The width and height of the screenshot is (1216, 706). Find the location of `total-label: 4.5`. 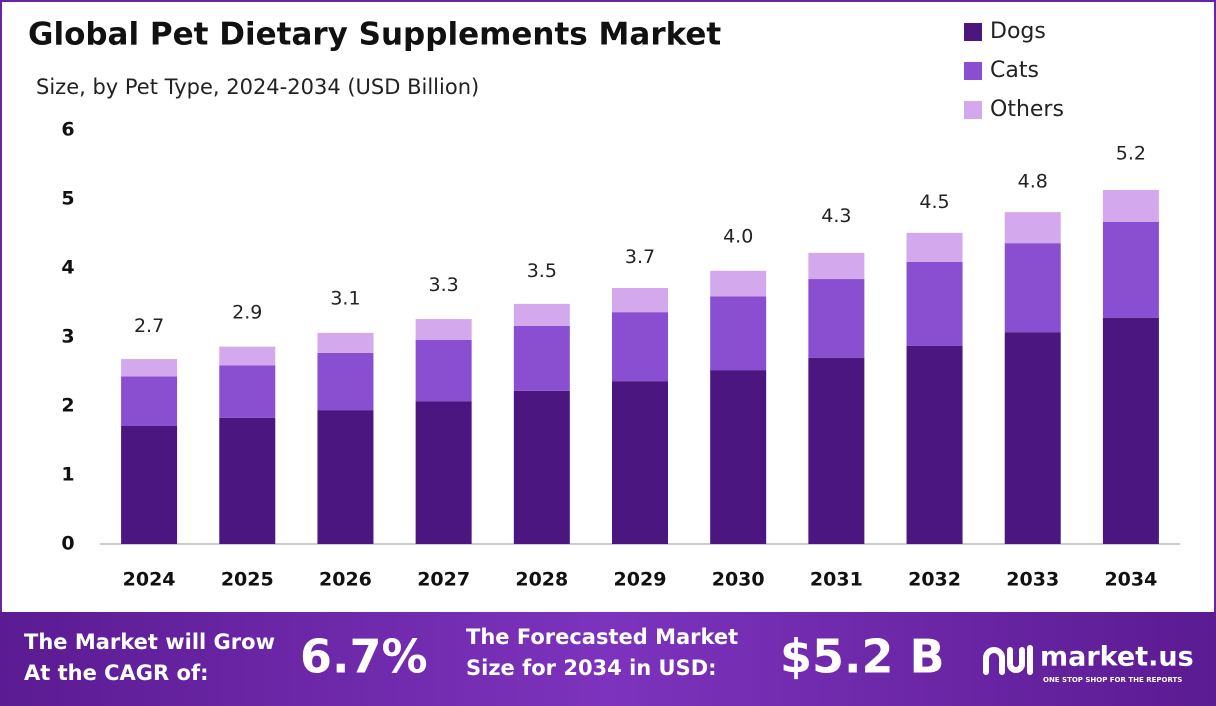

total-label: 4.5 is located at coordinates (934, 202).